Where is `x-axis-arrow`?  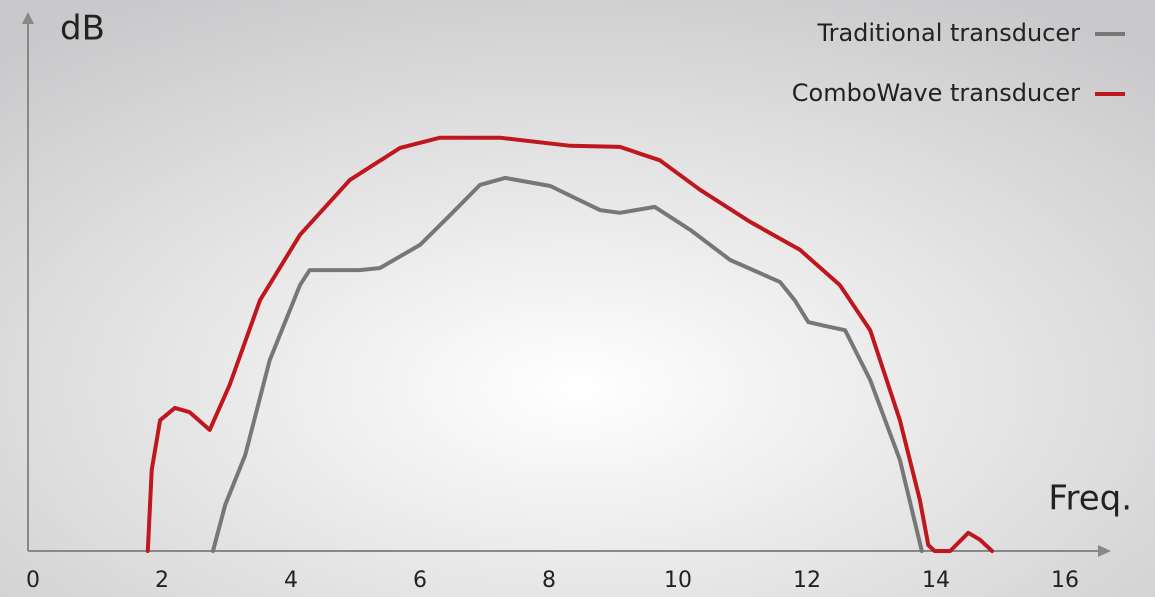 x-axis-arrow is located at coordinates (1104, 551).